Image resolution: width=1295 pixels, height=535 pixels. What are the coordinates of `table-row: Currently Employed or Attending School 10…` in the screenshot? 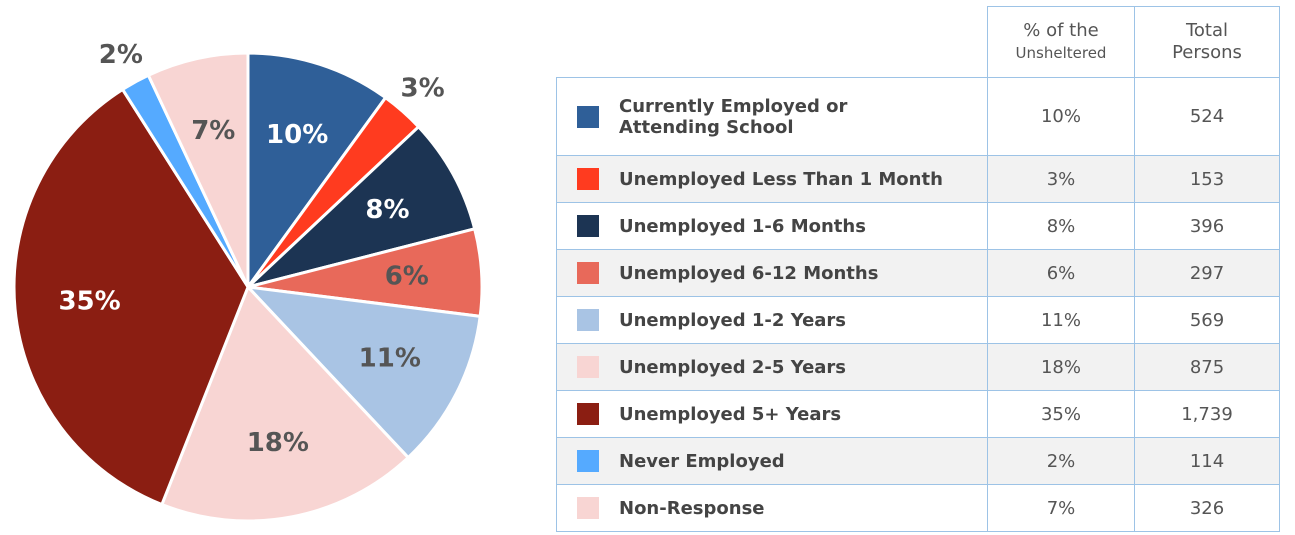 It's located at (918, 116).